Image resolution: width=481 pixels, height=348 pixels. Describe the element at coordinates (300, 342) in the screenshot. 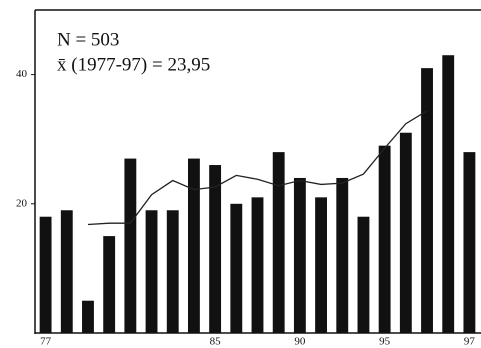

I see `x-tick-label: 90` at that location.